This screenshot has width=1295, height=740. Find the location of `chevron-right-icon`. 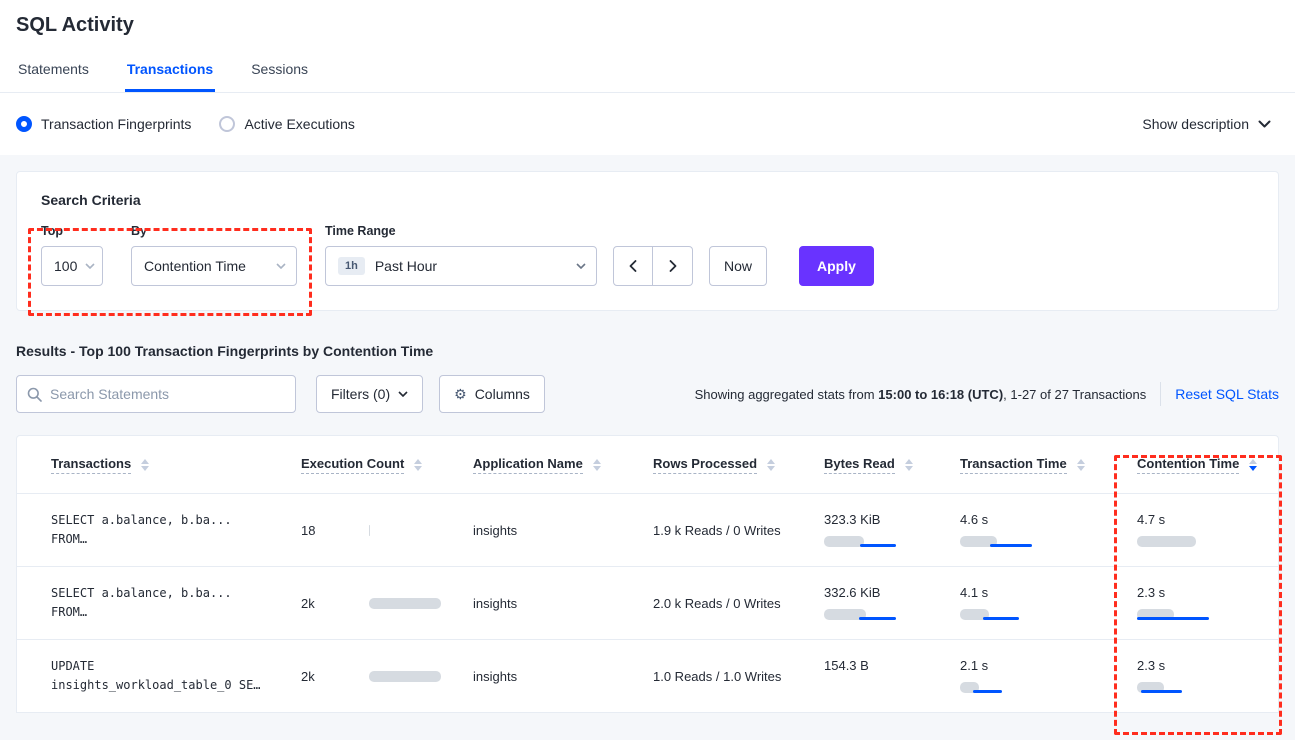

chevron-right-icon is located at coordinates (672, 266).